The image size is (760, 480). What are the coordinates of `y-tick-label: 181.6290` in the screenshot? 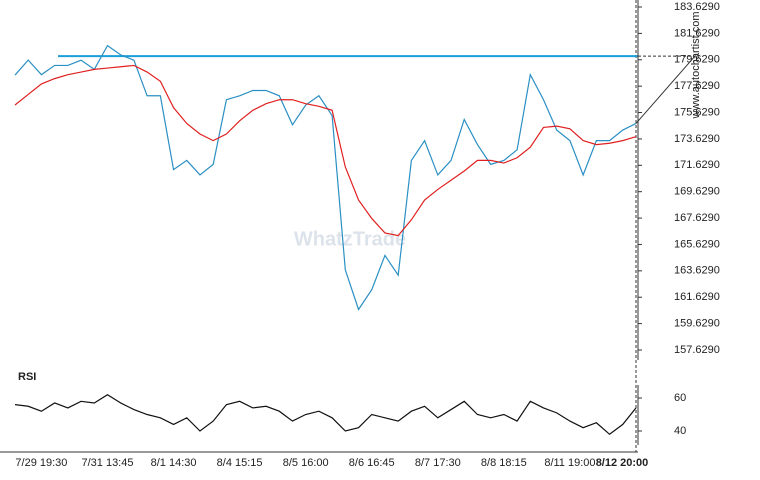 It's located at (697, 33).